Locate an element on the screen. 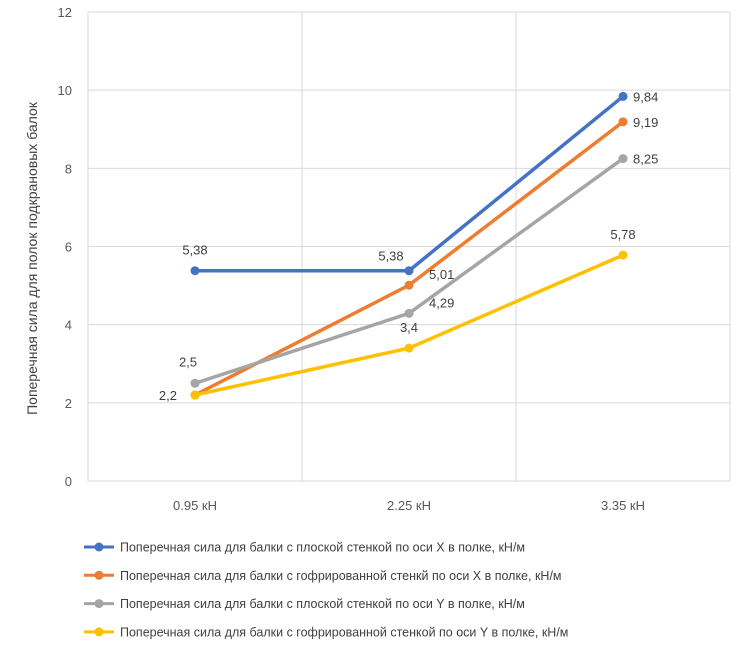 Image resolution: width=744 pixels, height=648 pixels. y-tick-label: 10 is located at coordinates (65, 90).